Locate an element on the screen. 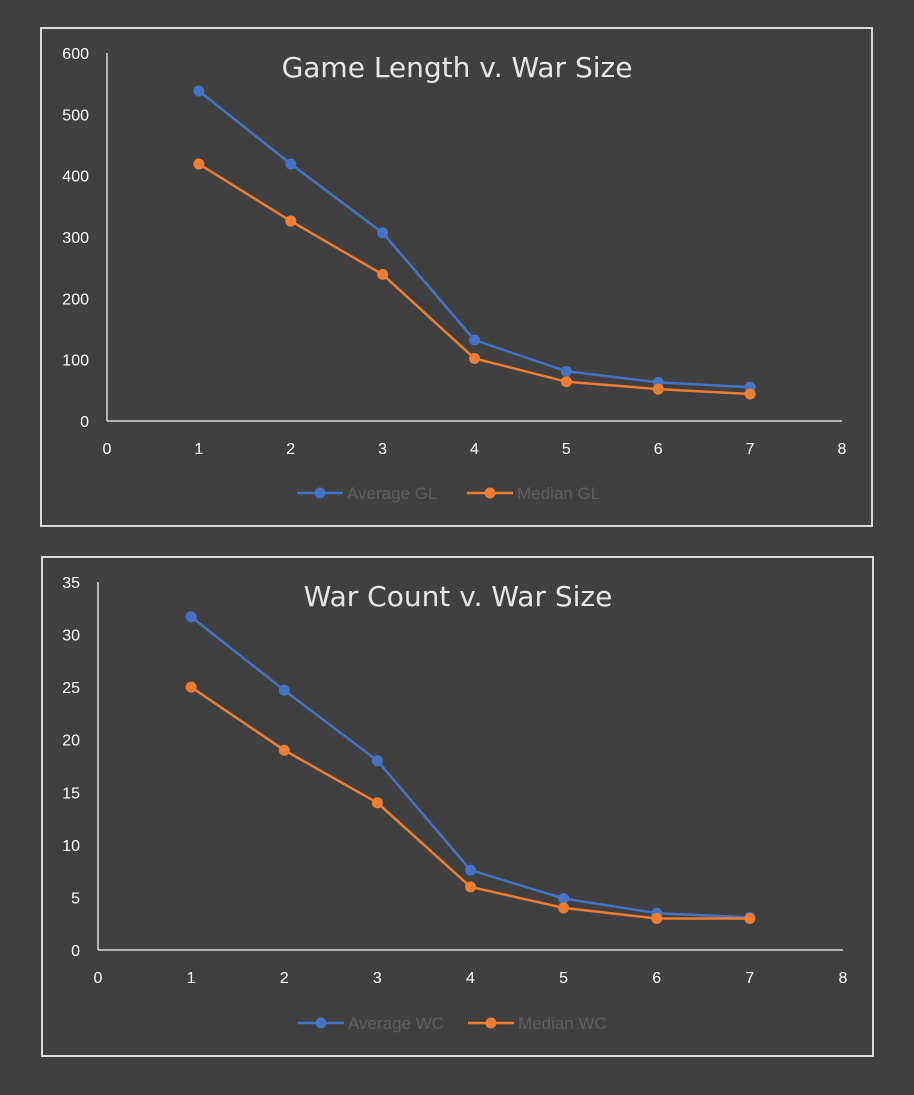 Image resolution: width=914 pixels, height=1095 pixels. y-tick-label: 400 is located at coordinates (75, 177).